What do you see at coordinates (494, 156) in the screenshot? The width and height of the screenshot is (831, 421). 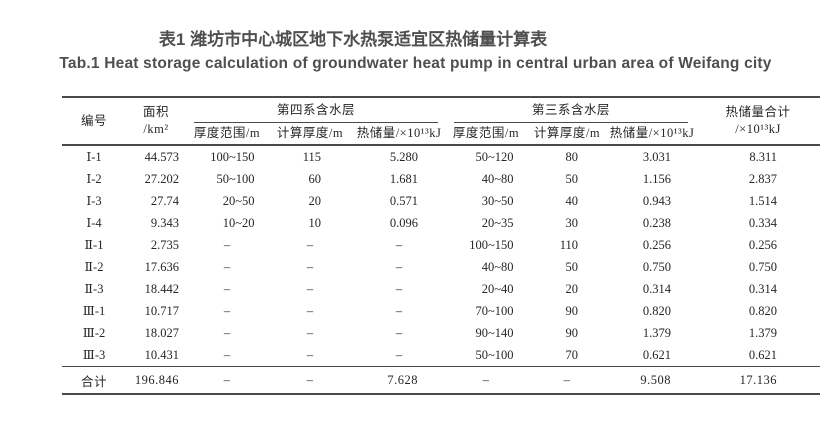 I see `value-cell: 50~120` at bounding box center [494, 156].